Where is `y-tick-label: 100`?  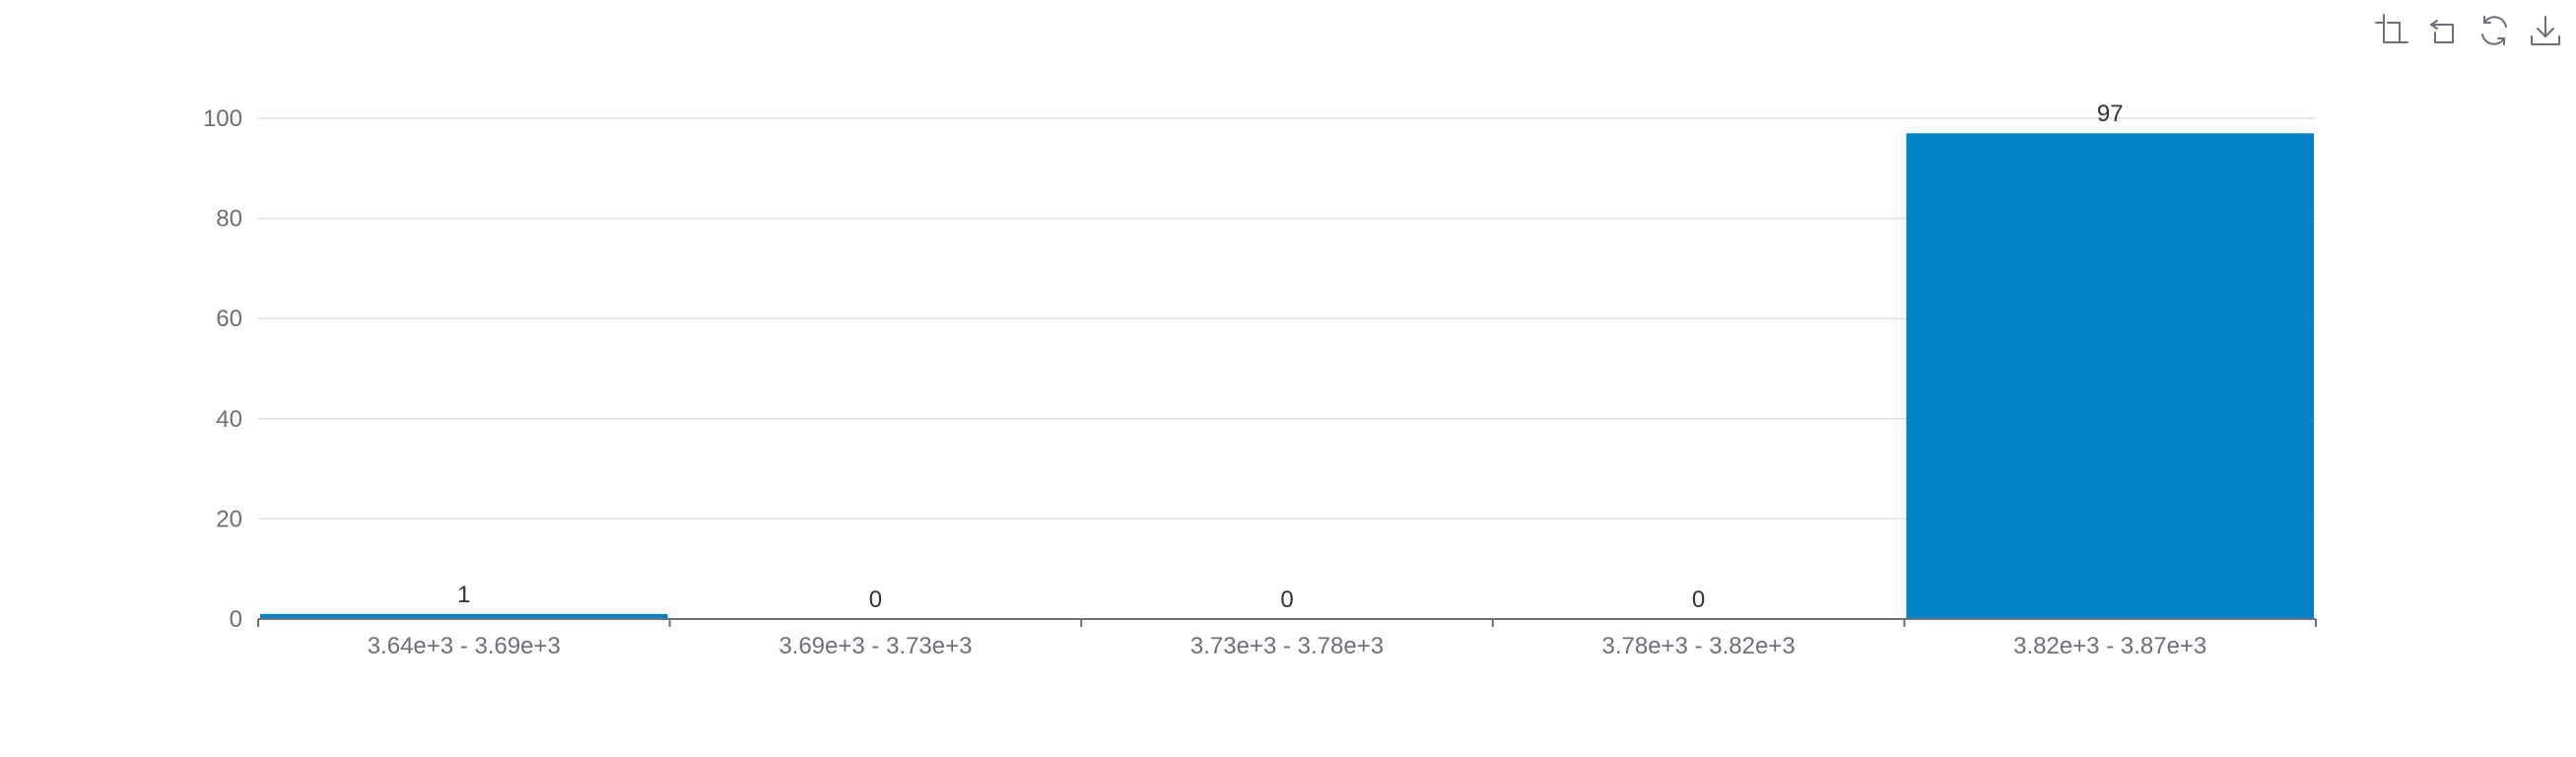 y-tick-label: 100 is located at coordinates (222, 118).